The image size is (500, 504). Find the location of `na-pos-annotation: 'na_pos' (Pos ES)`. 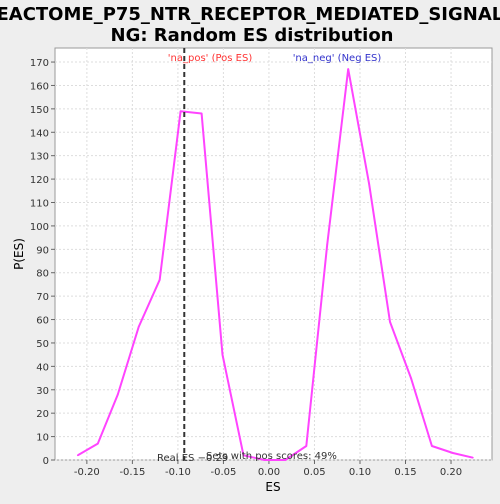

na-pos-annotation: 'na_pos' (Pos ES) is located at coordinates (210, 58).